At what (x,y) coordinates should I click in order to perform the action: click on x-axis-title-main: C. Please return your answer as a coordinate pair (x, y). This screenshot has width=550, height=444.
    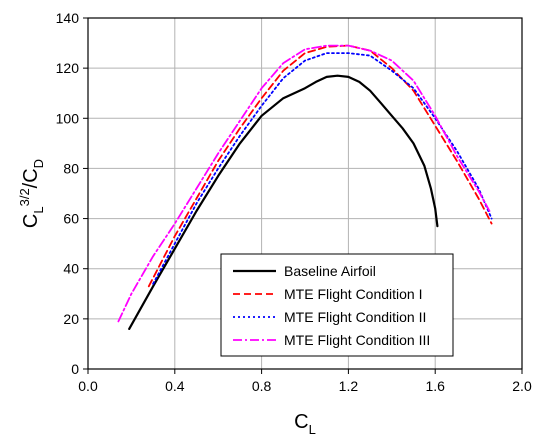
    Looking at the image, I should click on (301, 422).